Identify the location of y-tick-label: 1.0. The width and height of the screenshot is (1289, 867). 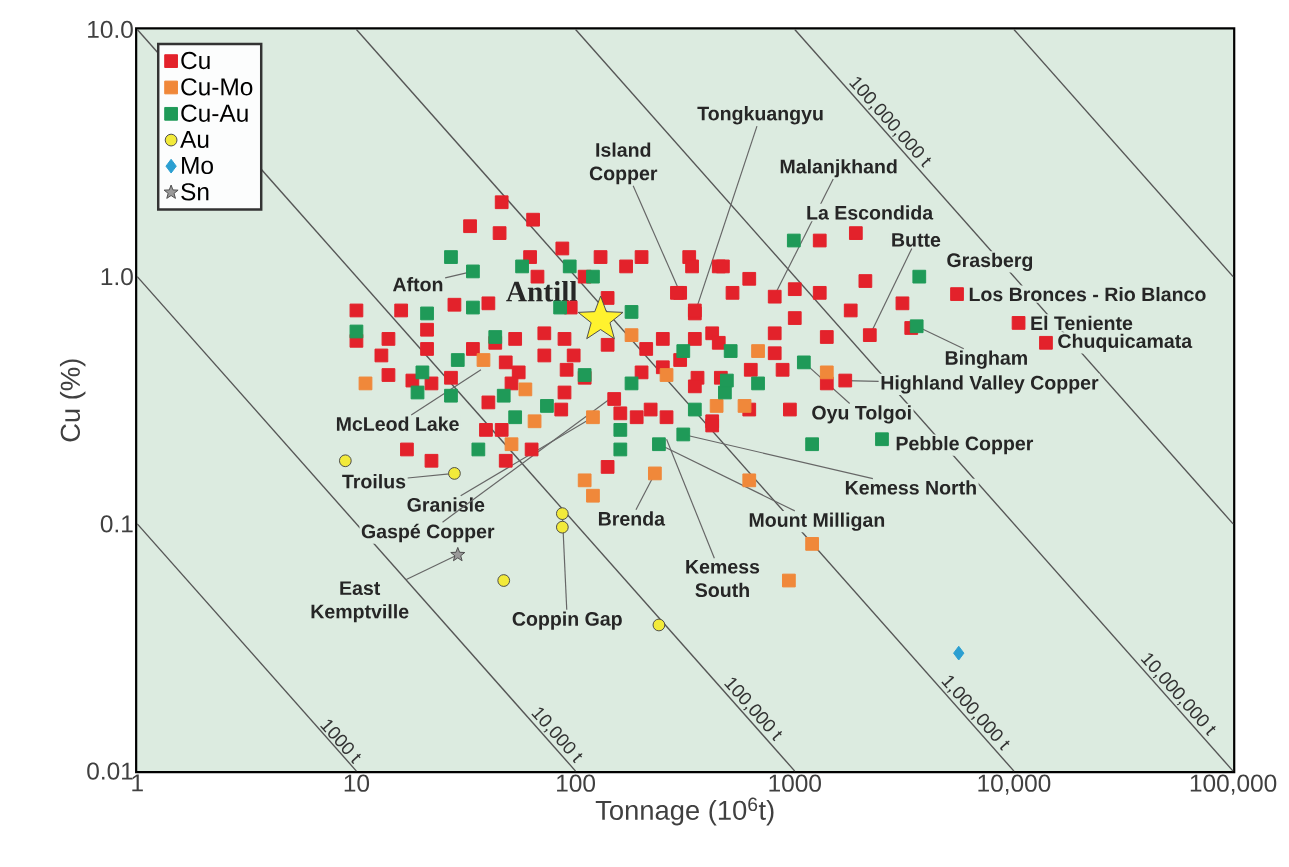
(117, 276).